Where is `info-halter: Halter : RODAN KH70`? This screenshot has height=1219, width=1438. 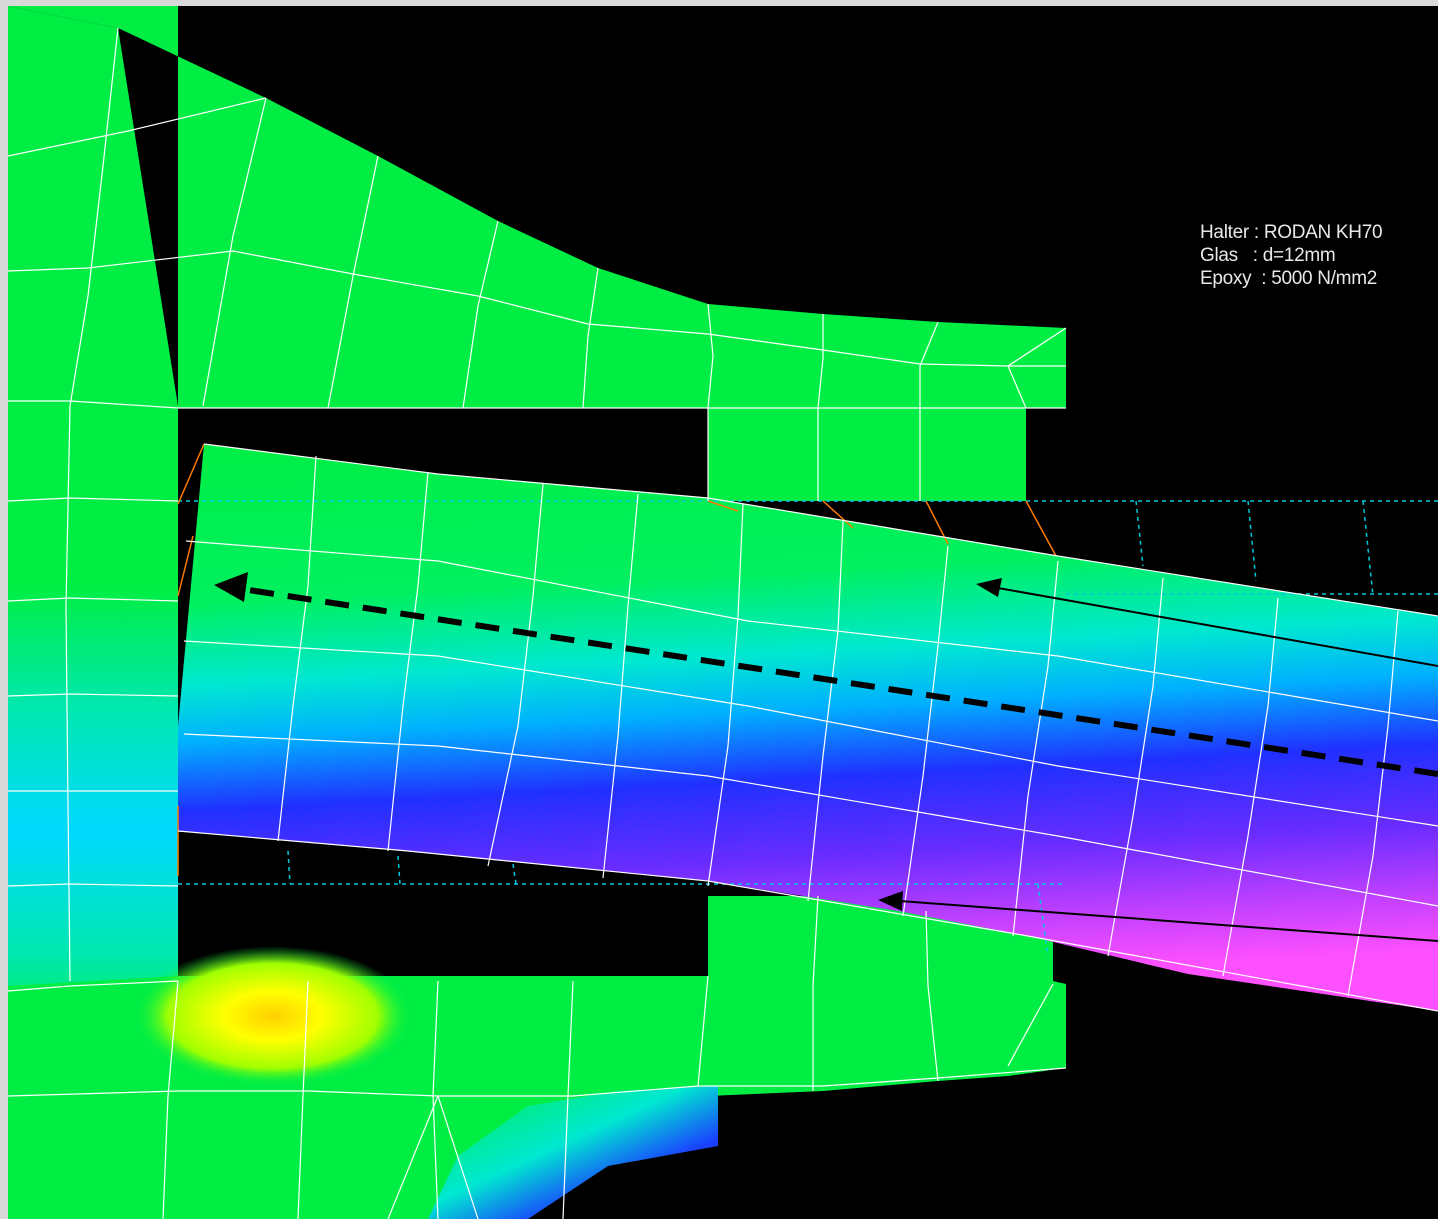
info-halter: Halter : RODAN KH70 is located at coordinates (1291, 232).